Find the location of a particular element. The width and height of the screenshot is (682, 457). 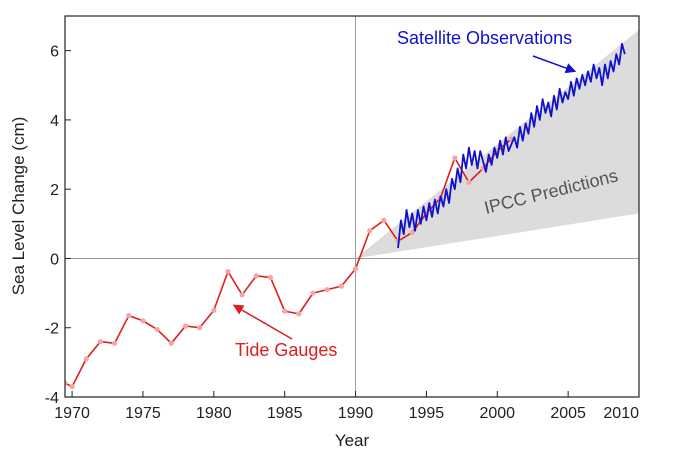

x-tick-label: 2010 is located at coordinates (621, 413).